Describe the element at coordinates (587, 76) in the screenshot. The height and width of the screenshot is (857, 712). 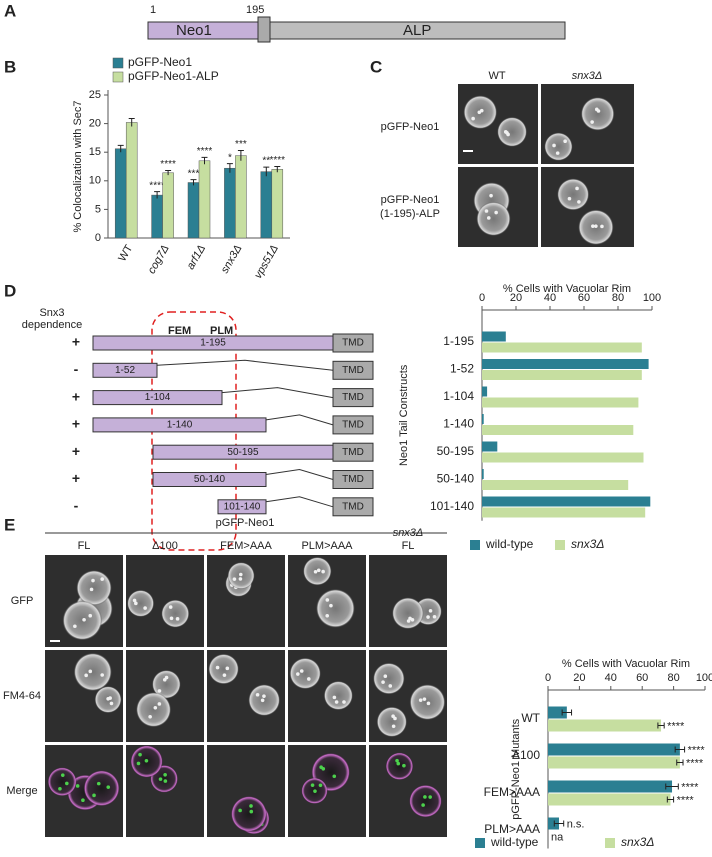
I see `column-label: snx3Δ` at that location.